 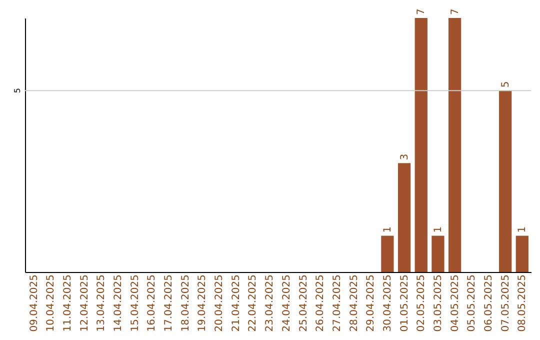 I want to click on data-label: 5, so click(x=506, y=84).